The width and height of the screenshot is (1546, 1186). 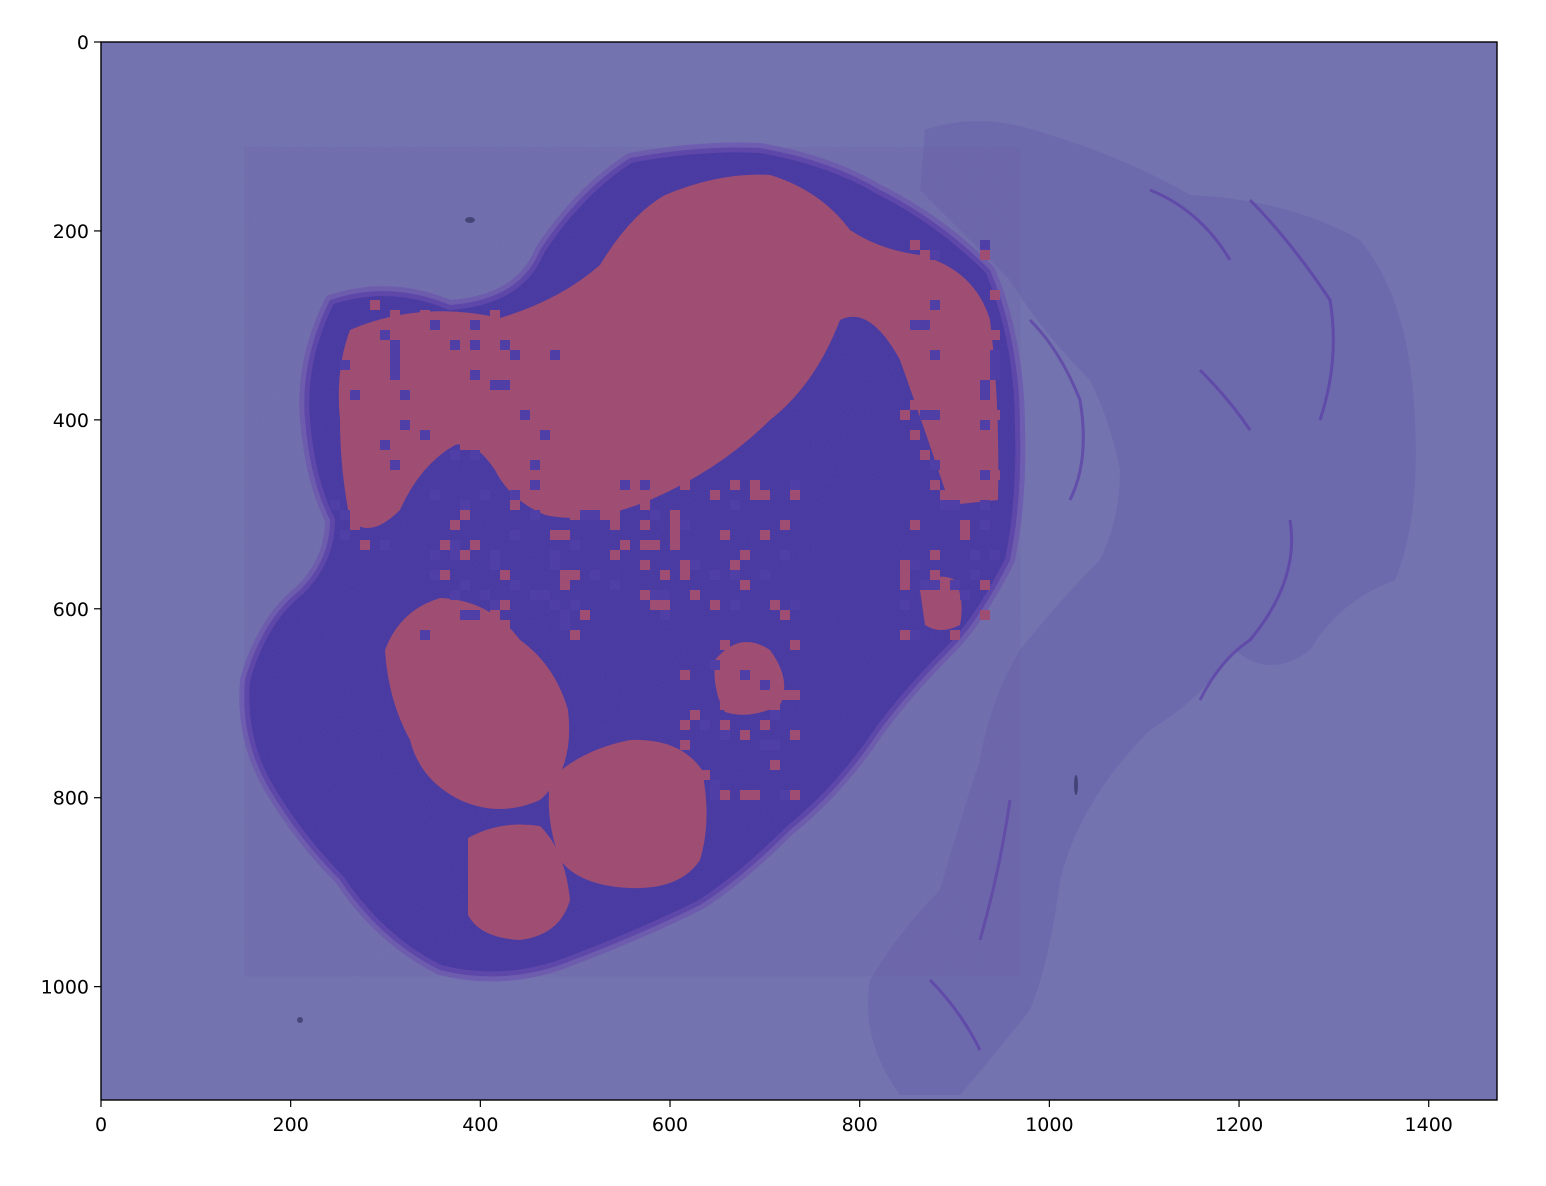 I want to click on x-tick-label: 200, so click(x=291, y=1125).